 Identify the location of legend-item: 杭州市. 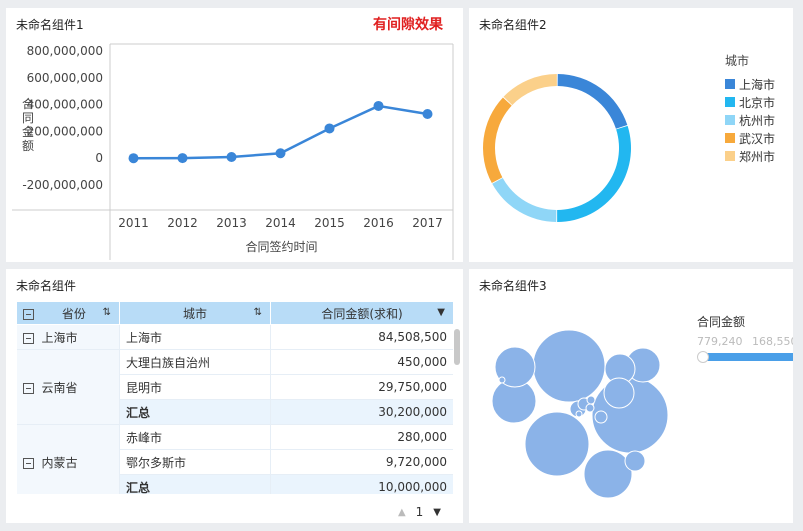
(750, 120).